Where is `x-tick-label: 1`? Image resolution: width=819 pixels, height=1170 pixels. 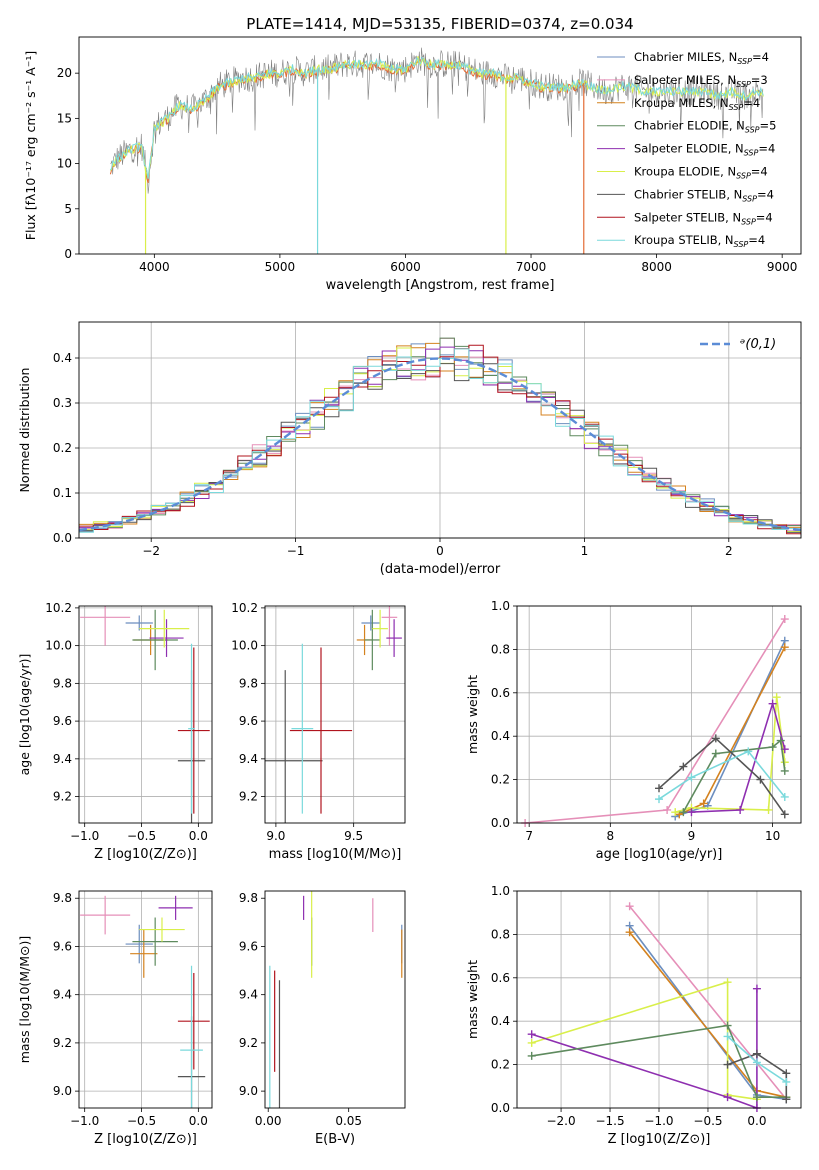 x-tick-label: 1 is located at coordinates (585, 551).